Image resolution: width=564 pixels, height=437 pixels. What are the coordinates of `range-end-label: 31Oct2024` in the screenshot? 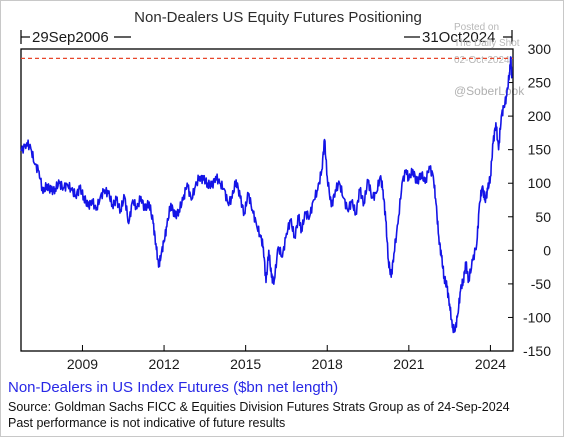 It's located at (458, 37).